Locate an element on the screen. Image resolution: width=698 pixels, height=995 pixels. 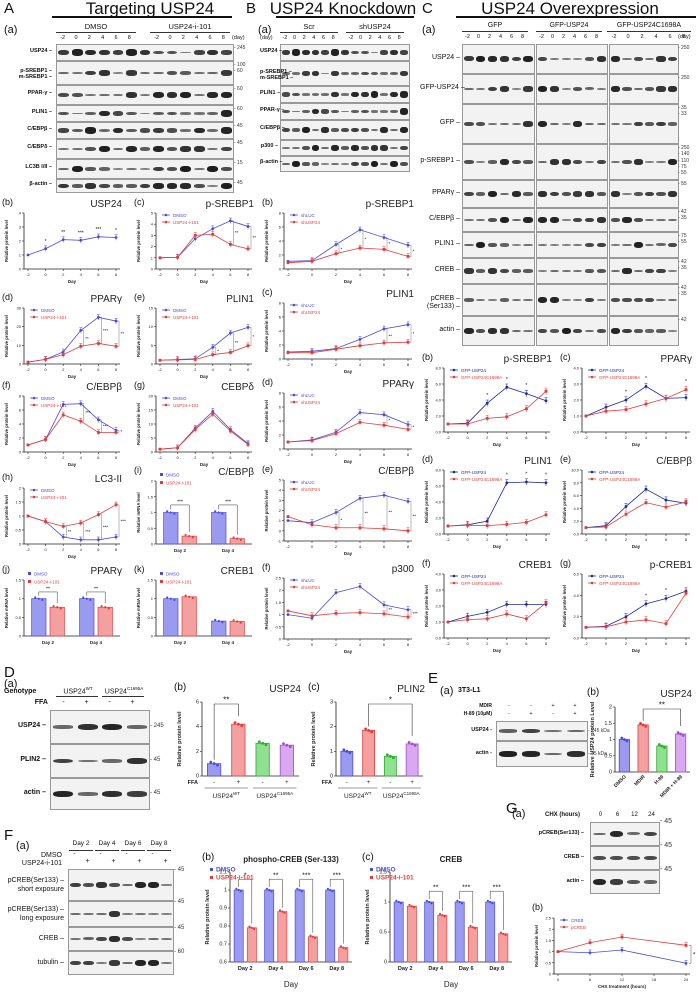
lane-label: -2 is located at coordinates (63, 37).